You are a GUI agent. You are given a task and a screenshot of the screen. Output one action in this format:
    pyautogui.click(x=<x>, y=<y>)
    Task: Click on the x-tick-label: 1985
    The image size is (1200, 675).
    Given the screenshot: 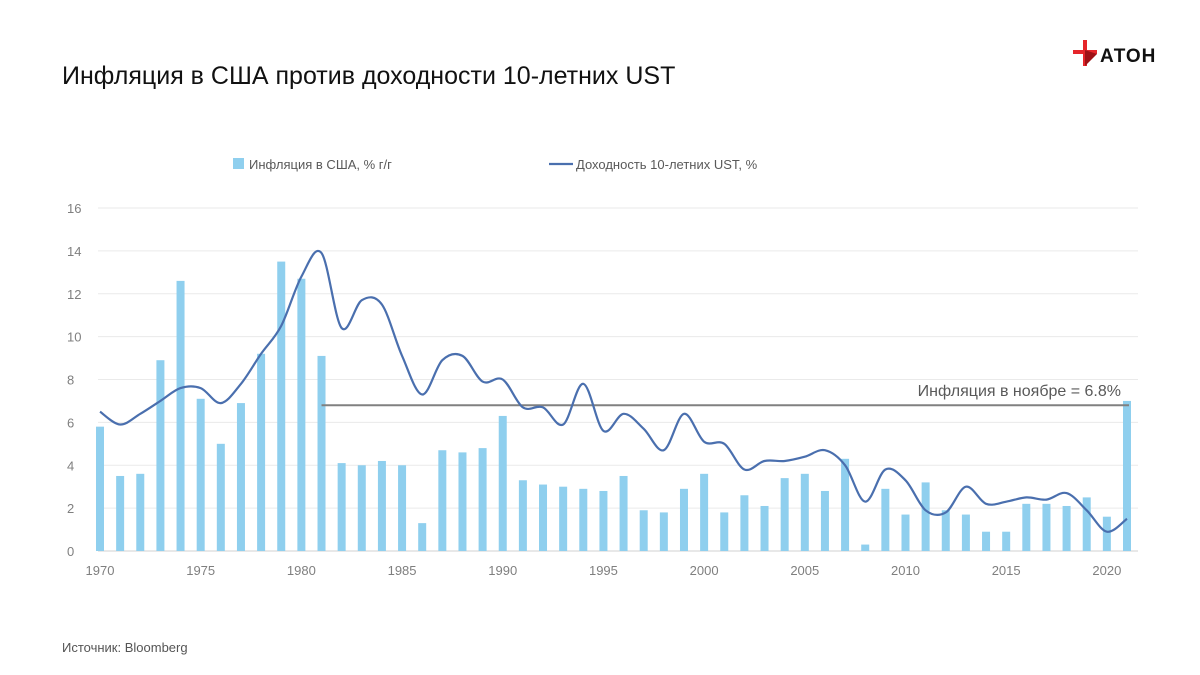 What is the action you would take?
    pyautogui.click(x=402, y=570)
    